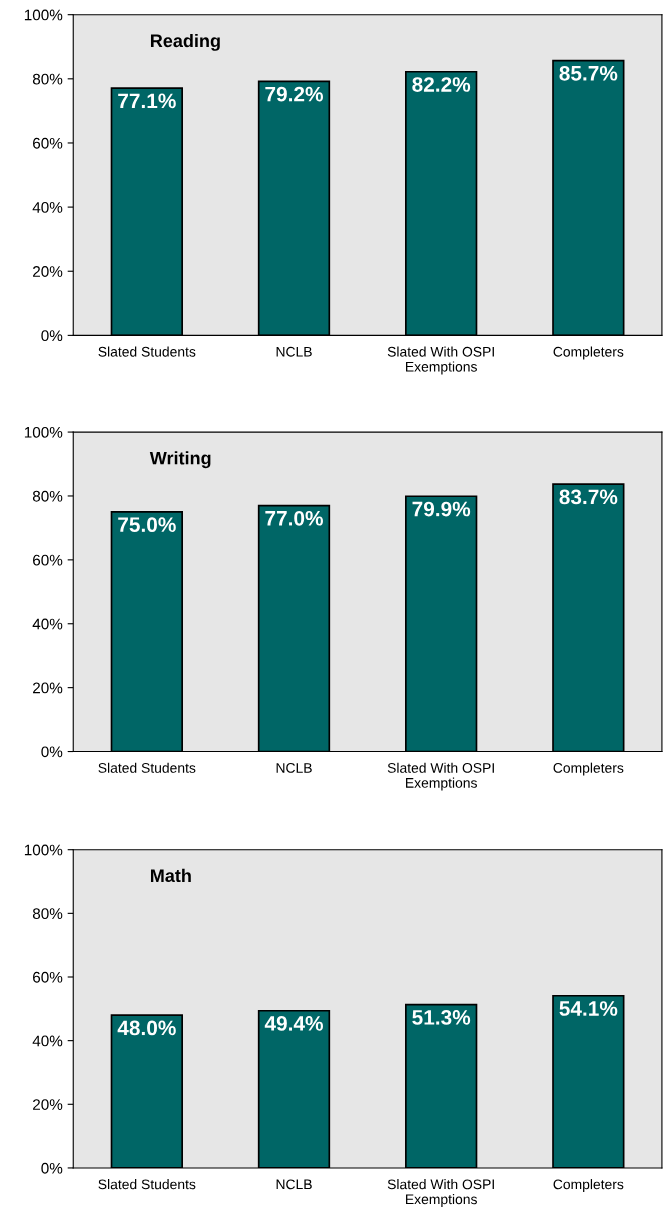  Describe the element at coordinates (294, 94) in the screenshot. I see `data-label: 79.2%` at that location.